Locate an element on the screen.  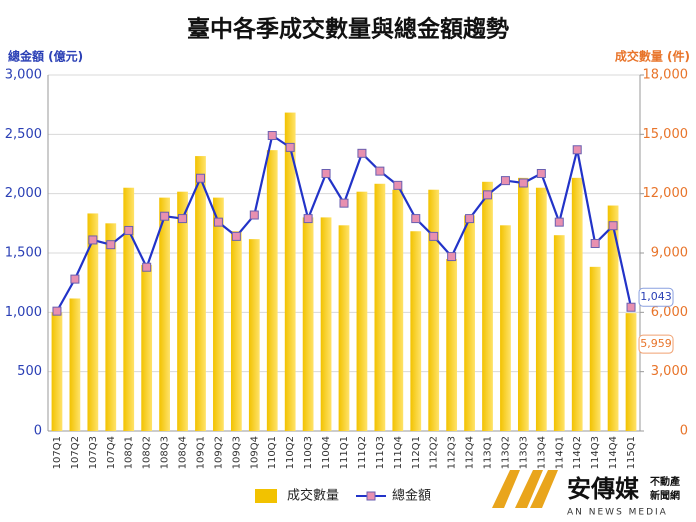
x-tick-label: 113Q4 is located at coordinates (541, 452).